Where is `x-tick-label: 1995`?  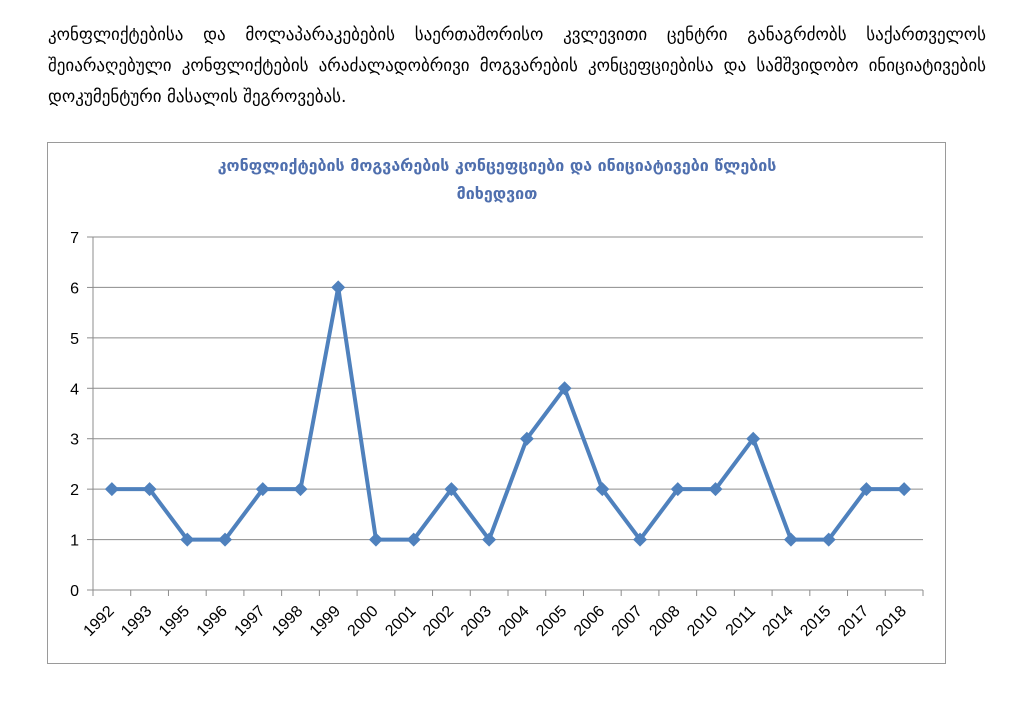 x-tick-label: 1995 is located at coordinates (174, 621).